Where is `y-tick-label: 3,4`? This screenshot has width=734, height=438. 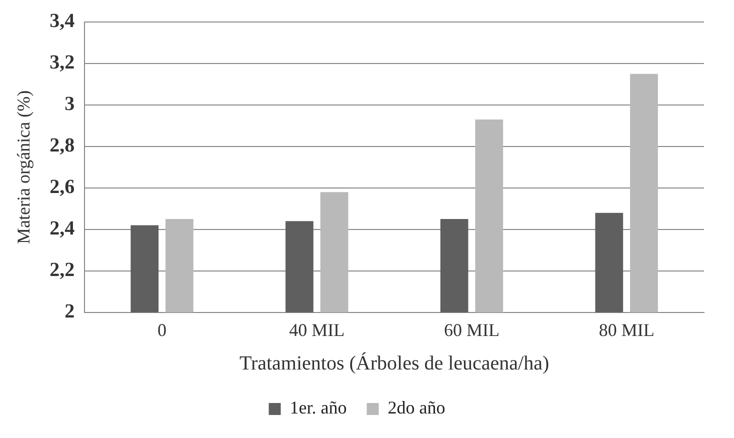 y-tick-label: 3,4 is located at coordinates (62, 21).